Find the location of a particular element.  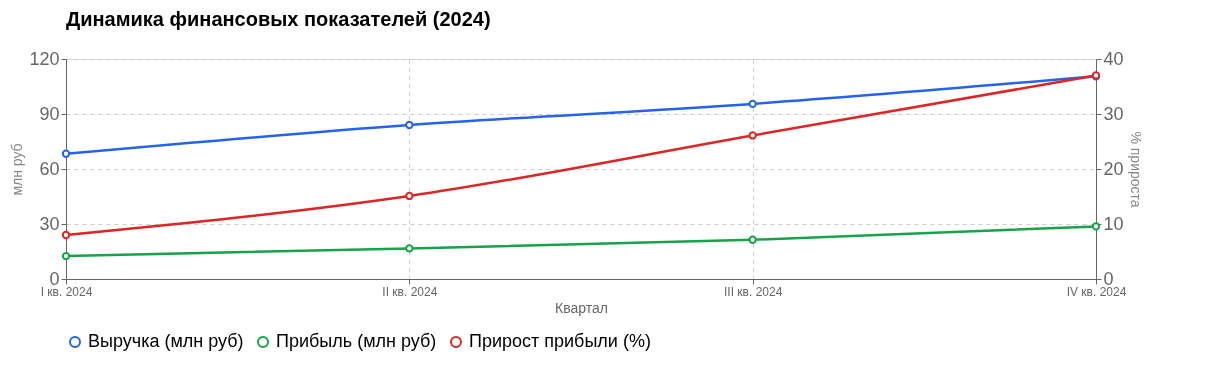

y-tick-label: 90 is located at coordinates (49, 113).